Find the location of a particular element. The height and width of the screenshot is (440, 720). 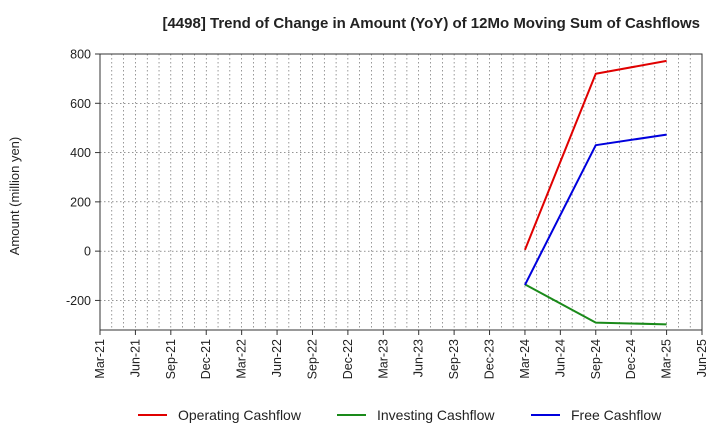

x-tick-label: Sep-24 is located at coordinates (596, 359).